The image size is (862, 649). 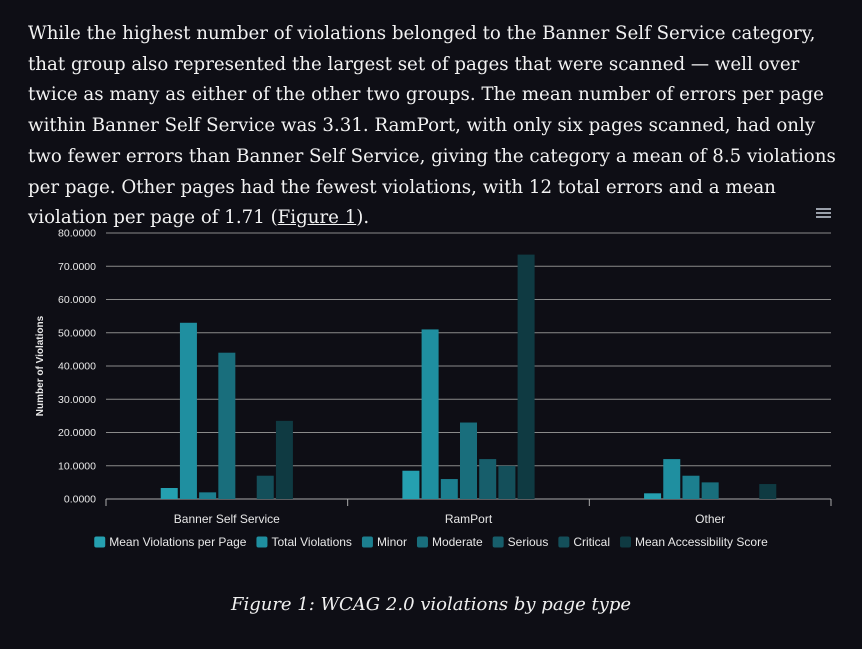 What do you see at coordinates (178, 542) in the screenshot?
I see `legend-label: Mean Violations per Page` at bounding box center [178, 542].